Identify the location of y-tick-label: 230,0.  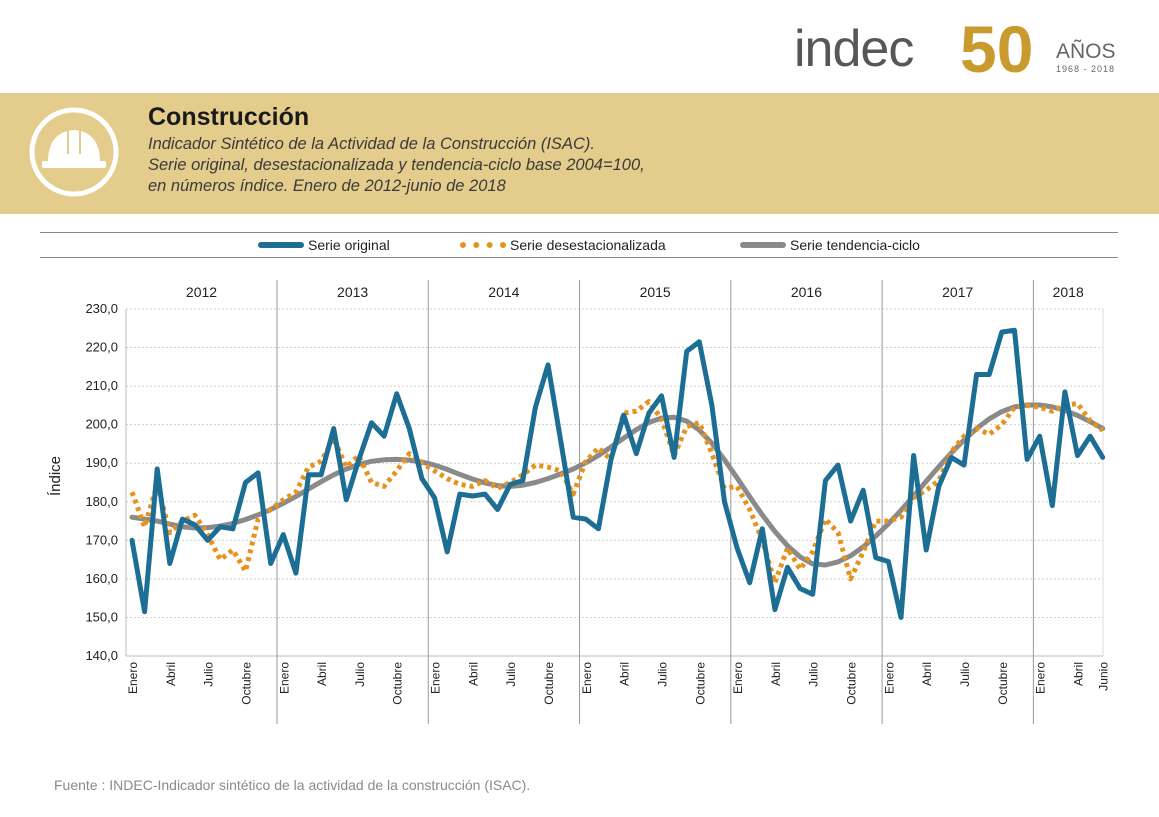
(101, 308).